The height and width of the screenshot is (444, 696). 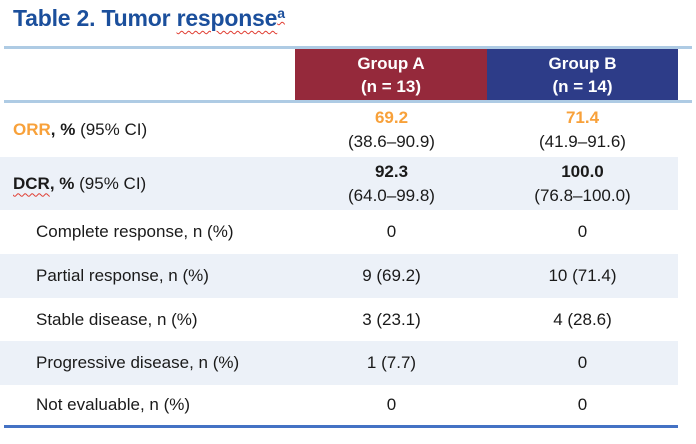 I want to click on orr-group-a-ci: (38.6–90.9), so click(x=391, y=141).